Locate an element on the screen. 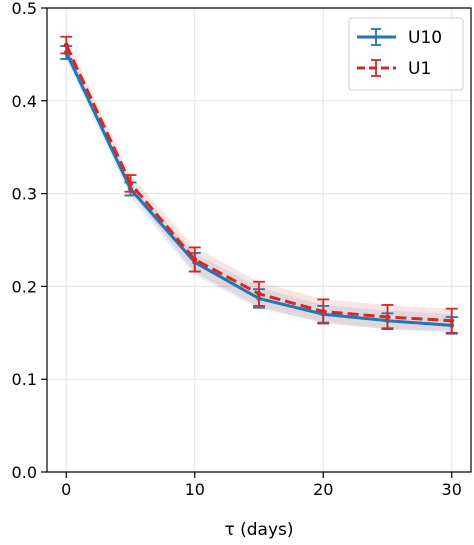 The height and width of the screenshot is (545, 474). y-tick-label: 0.5 is located at coordinates (24, 9).